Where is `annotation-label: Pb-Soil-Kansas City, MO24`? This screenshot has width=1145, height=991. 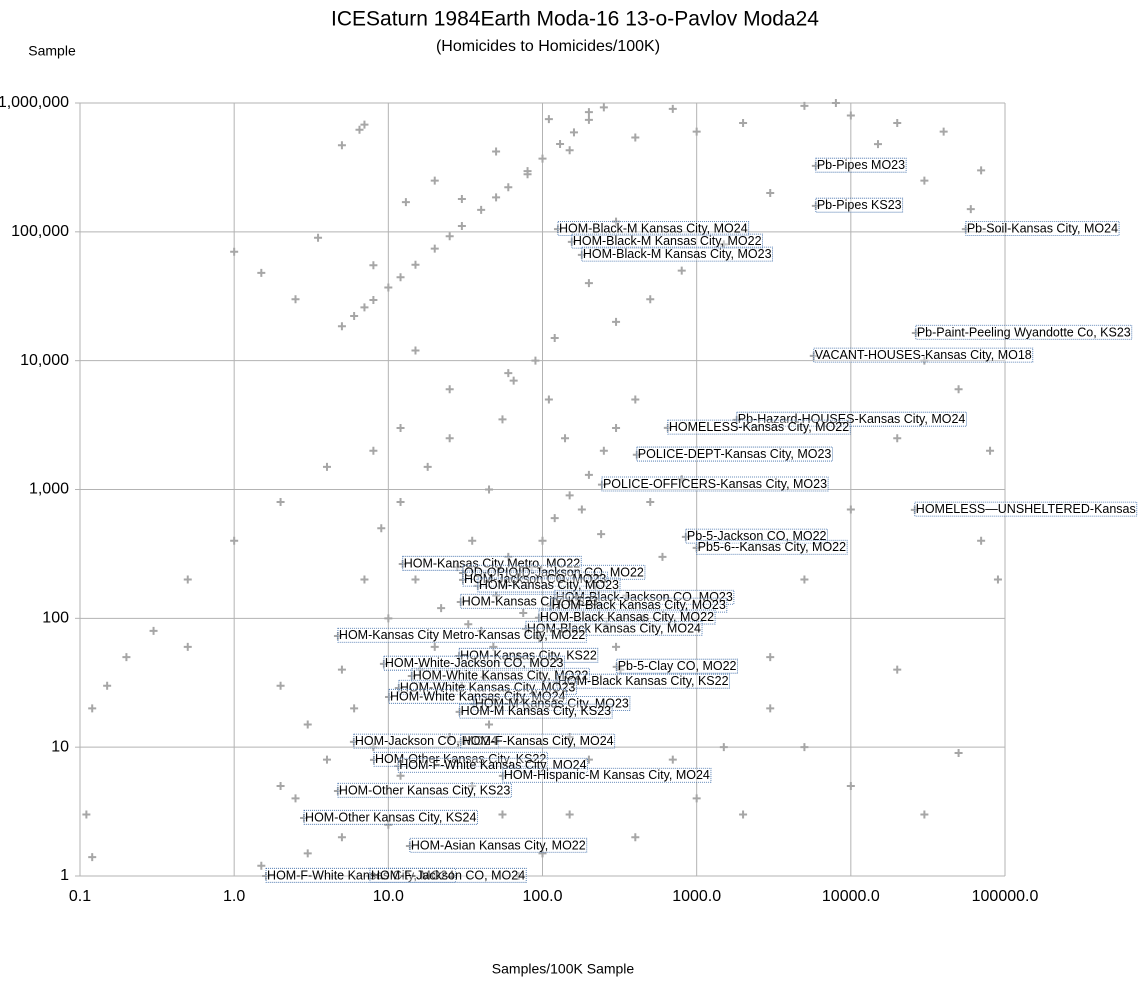
annotation-label: Pb-Soil-Kansas City, MO24 is located at coordinates (1042, 228).